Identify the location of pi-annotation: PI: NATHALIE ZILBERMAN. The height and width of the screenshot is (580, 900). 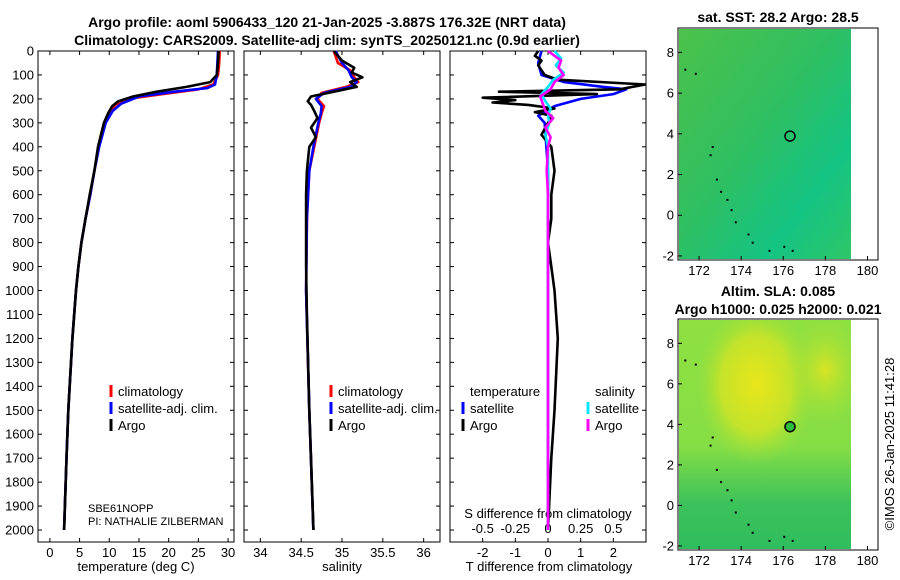
(156, 522).